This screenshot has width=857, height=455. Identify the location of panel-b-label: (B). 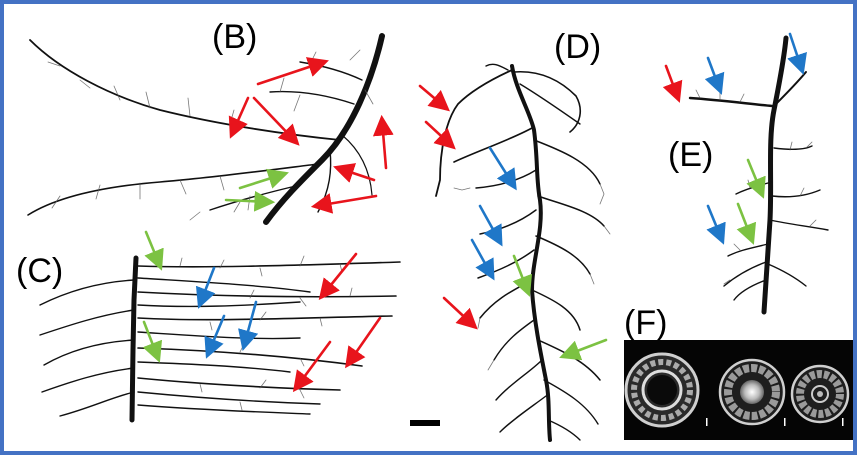
(234, 37).